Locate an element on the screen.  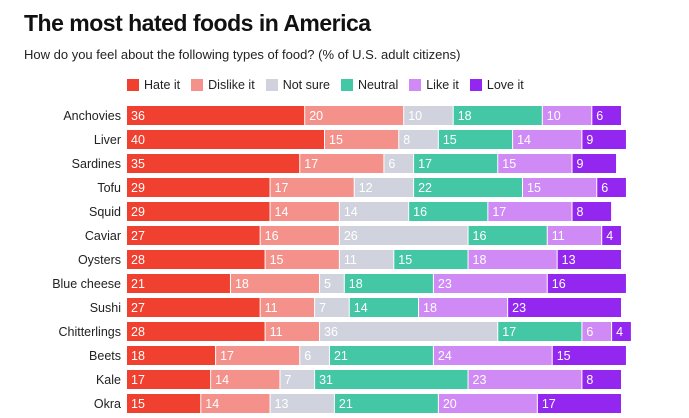
category-label: Caviar is located at coordinates (103, 236).